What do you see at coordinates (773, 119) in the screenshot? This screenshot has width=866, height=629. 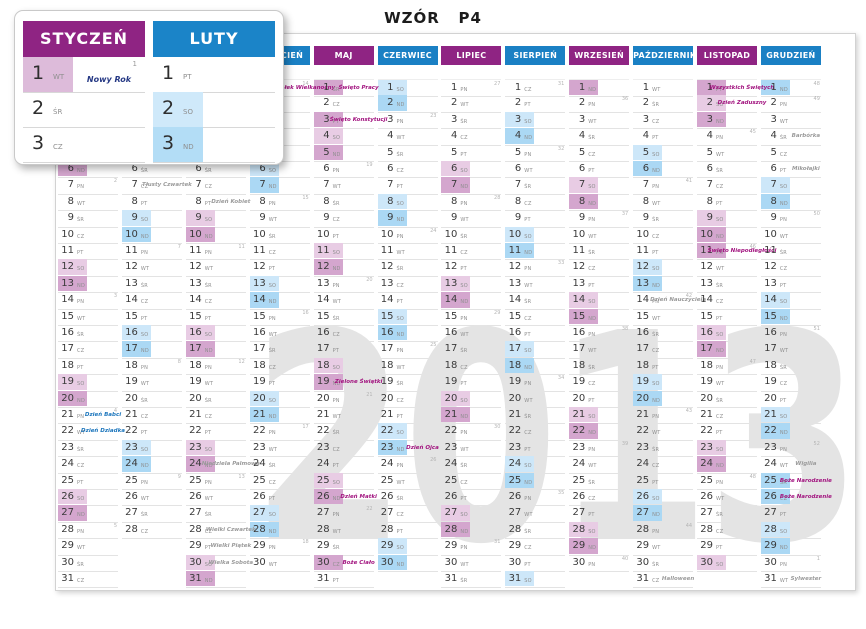 I see `day-number: 3` at bounding box center [773, 119].